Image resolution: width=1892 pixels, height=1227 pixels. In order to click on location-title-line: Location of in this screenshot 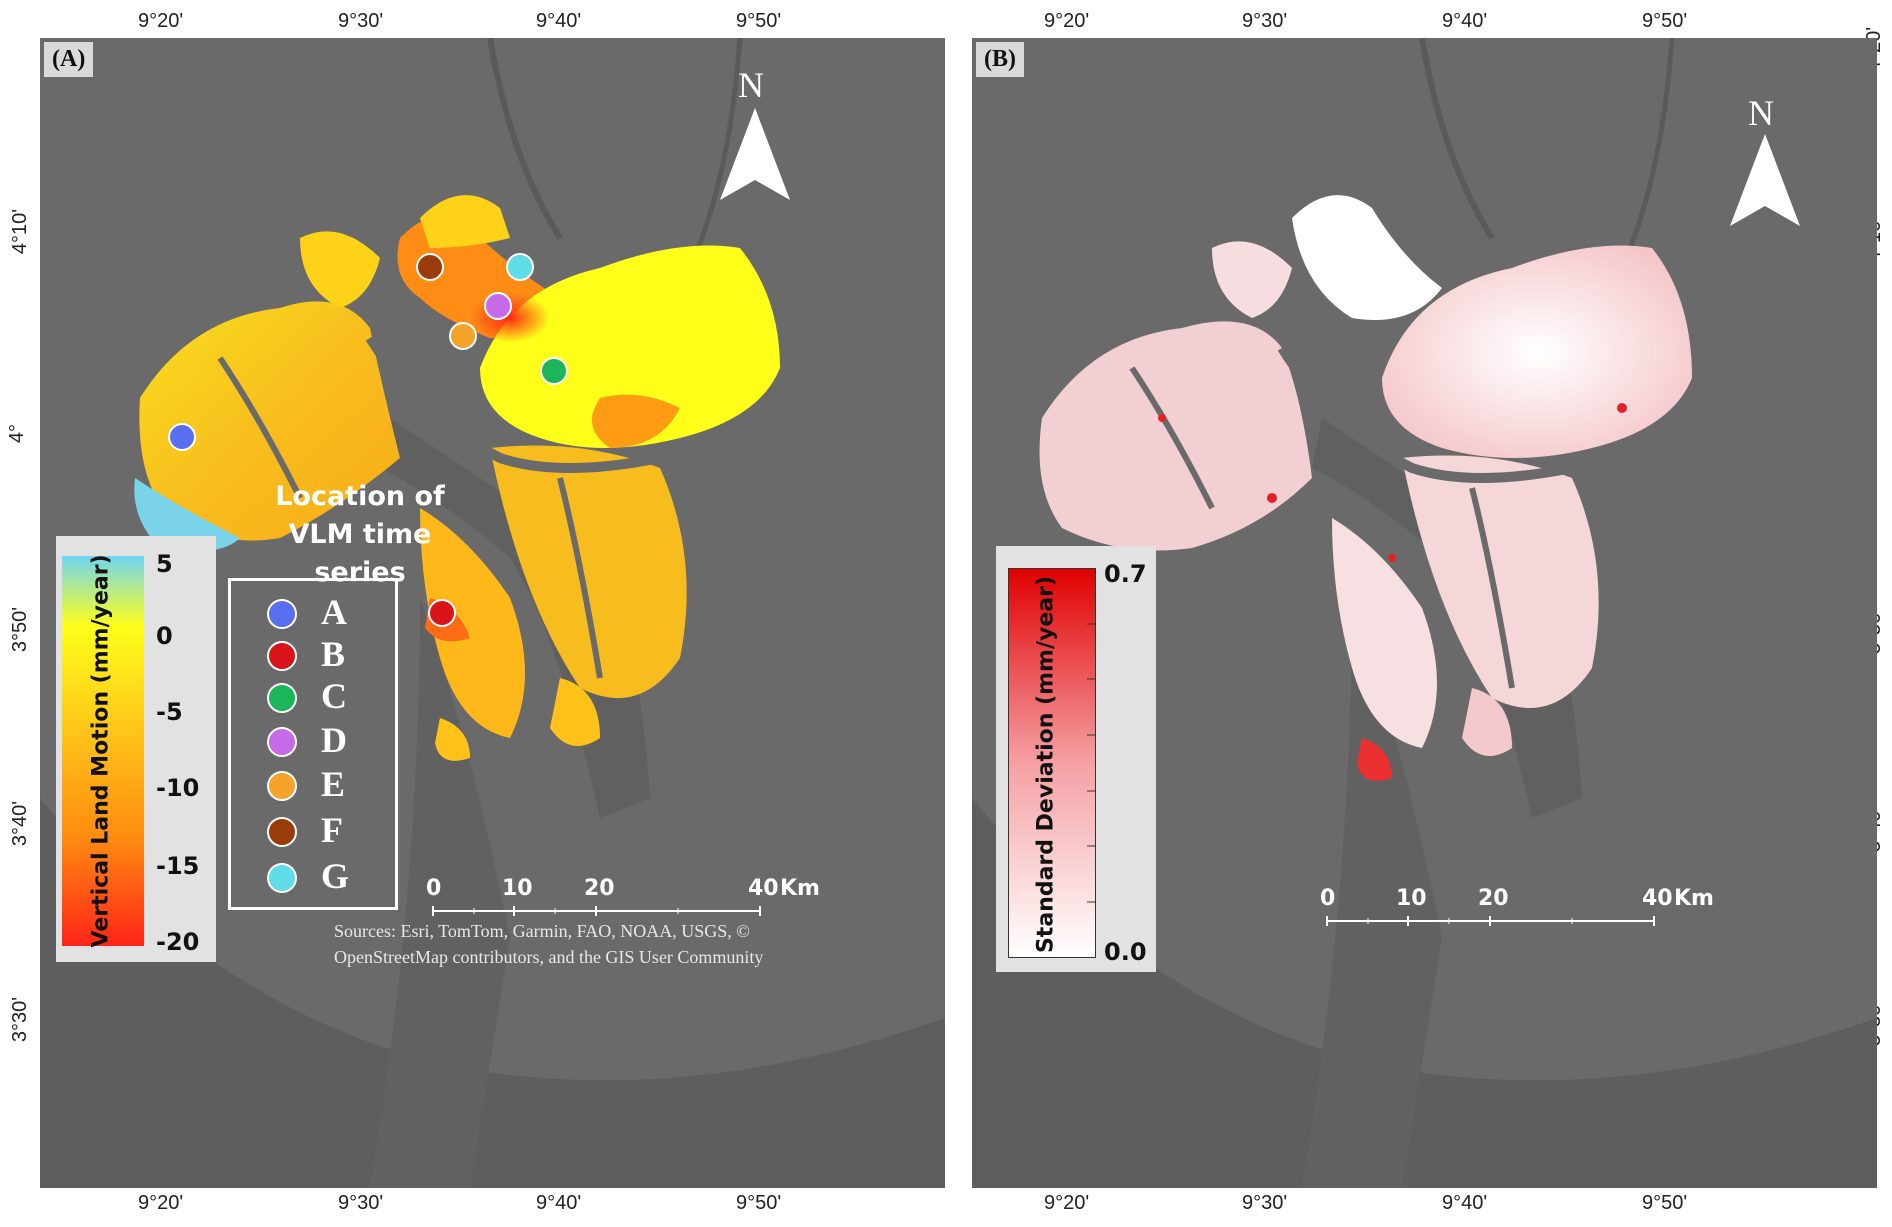, I will do `click(360, 496)`.